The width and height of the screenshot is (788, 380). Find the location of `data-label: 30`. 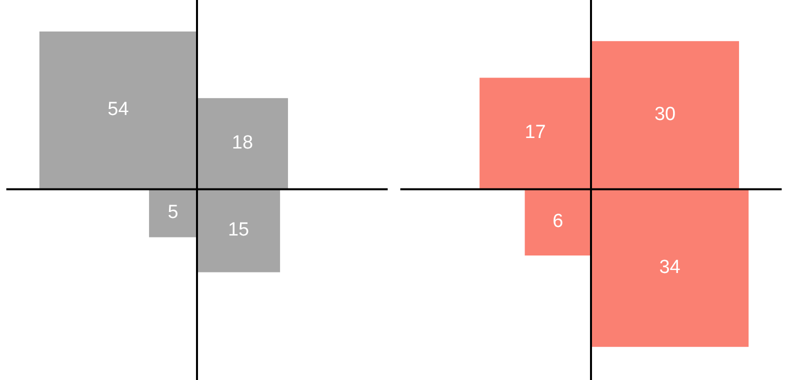

data-label: 30 is located at coordinates (665, 114).